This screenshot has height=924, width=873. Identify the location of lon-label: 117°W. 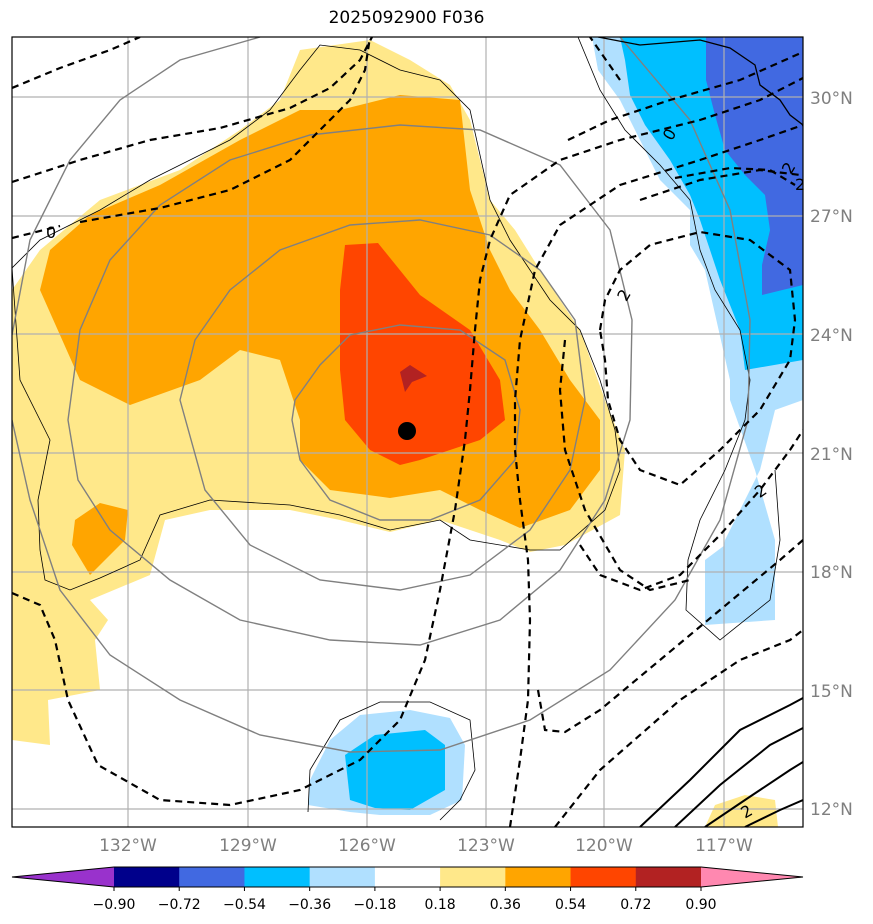
(724, 846).